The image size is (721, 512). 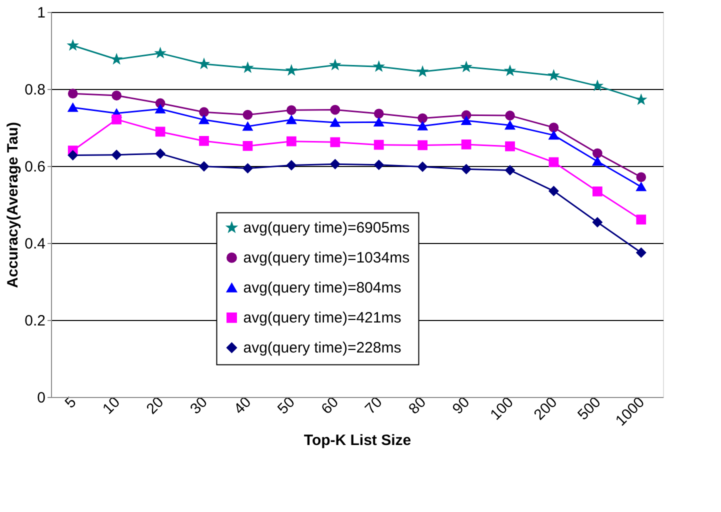 What do you see at coordinates (155, 406) in the screenshot?
I see `x-tick-label: 20` at bounding box center [155, 406].